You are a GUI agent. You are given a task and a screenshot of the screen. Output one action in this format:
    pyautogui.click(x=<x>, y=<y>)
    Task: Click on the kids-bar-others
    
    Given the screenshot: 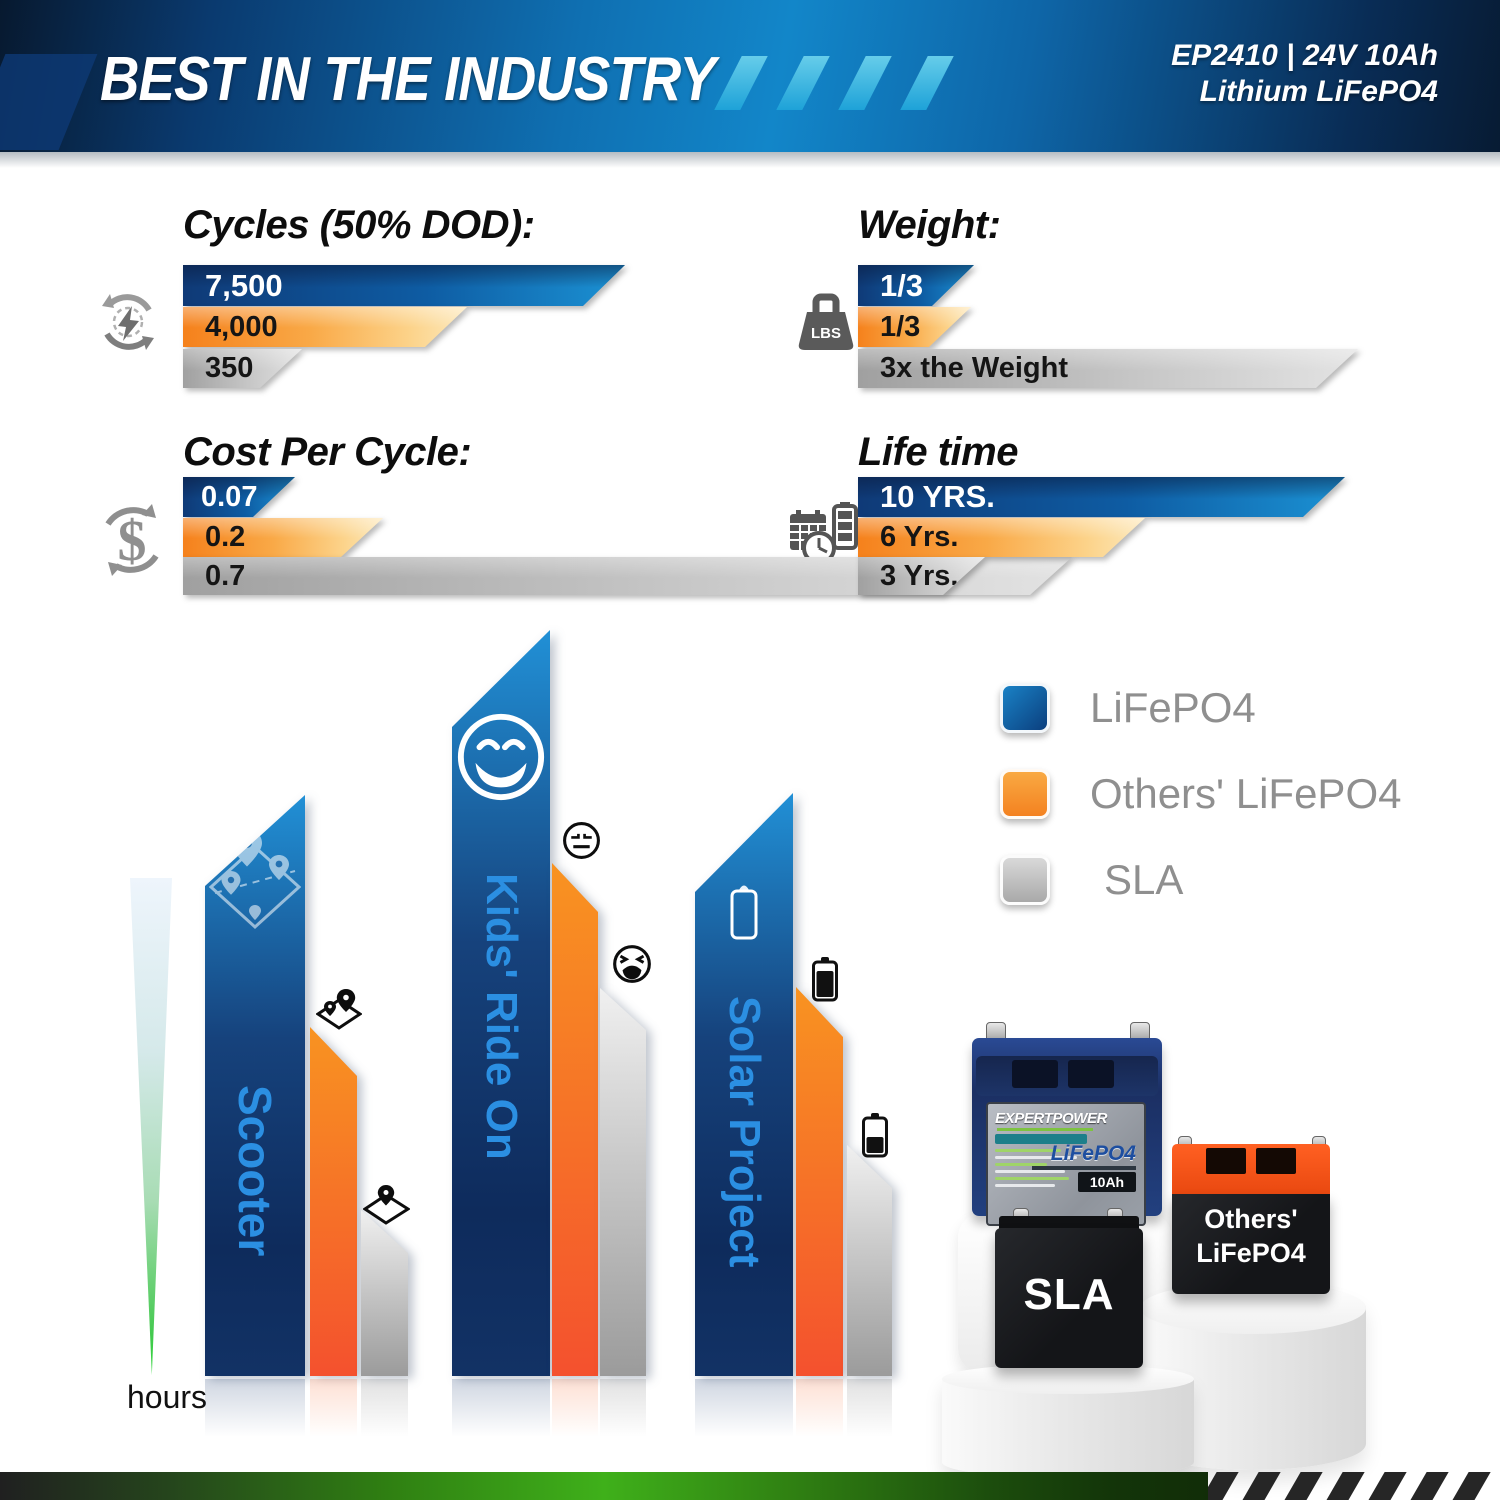 What is the action you would take?
    pyautogui.click(x=575, y=1119)
    